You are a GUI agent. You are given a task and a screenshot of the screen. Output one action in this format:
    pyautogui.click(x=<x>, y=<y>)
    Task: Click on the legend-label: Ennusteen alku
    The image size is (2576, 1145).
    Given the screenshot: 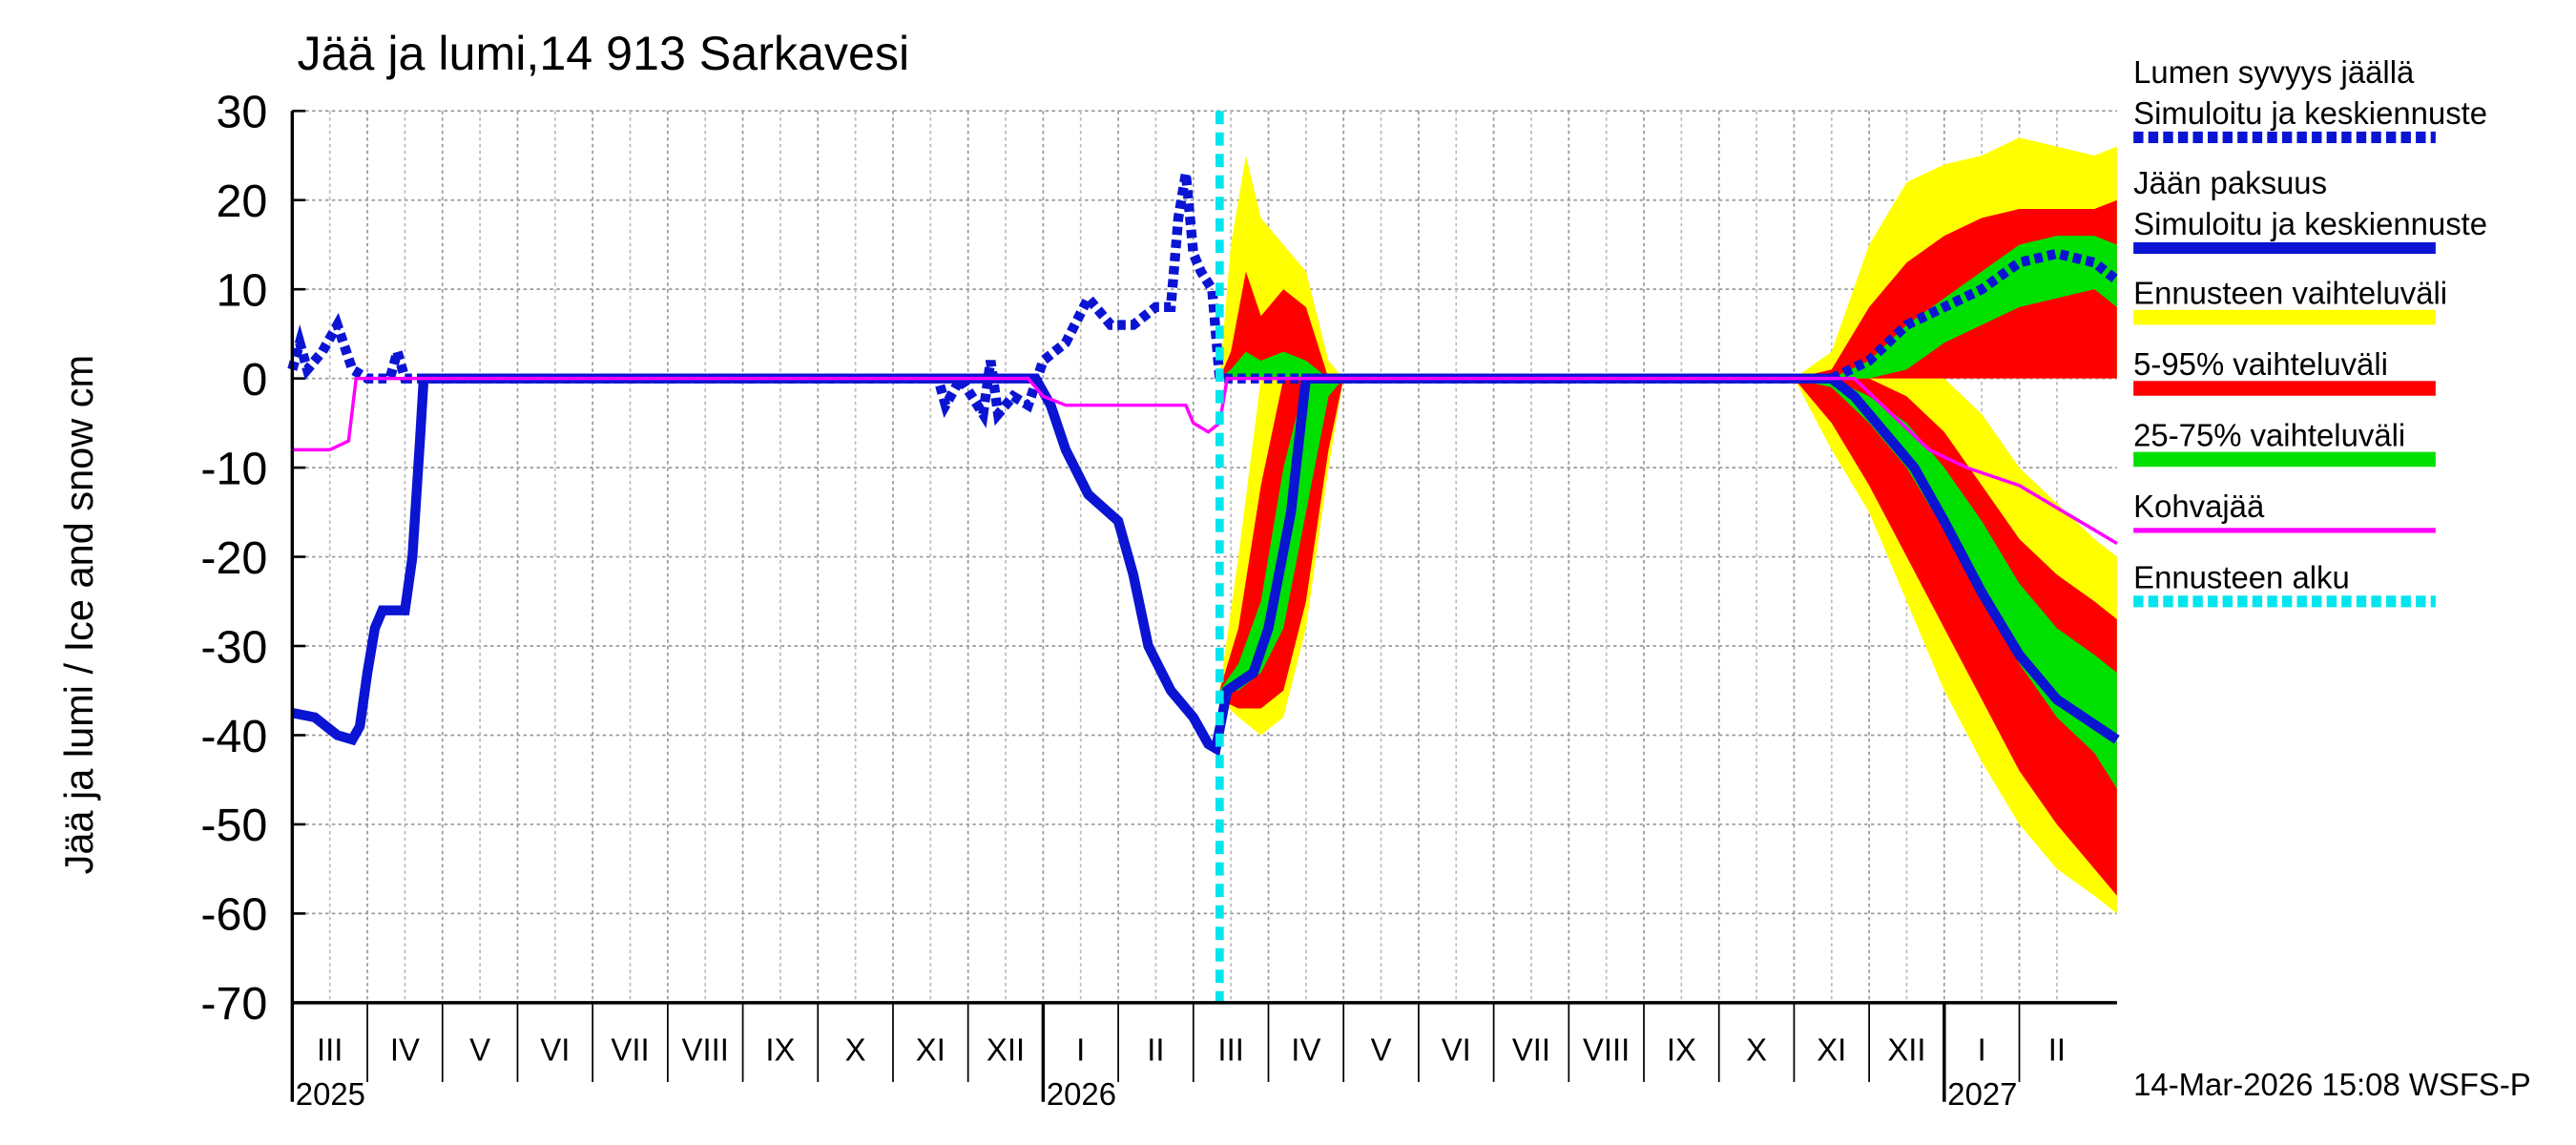 What is the action you would take?
    pyautogui.click(x=2241, y=576)
    